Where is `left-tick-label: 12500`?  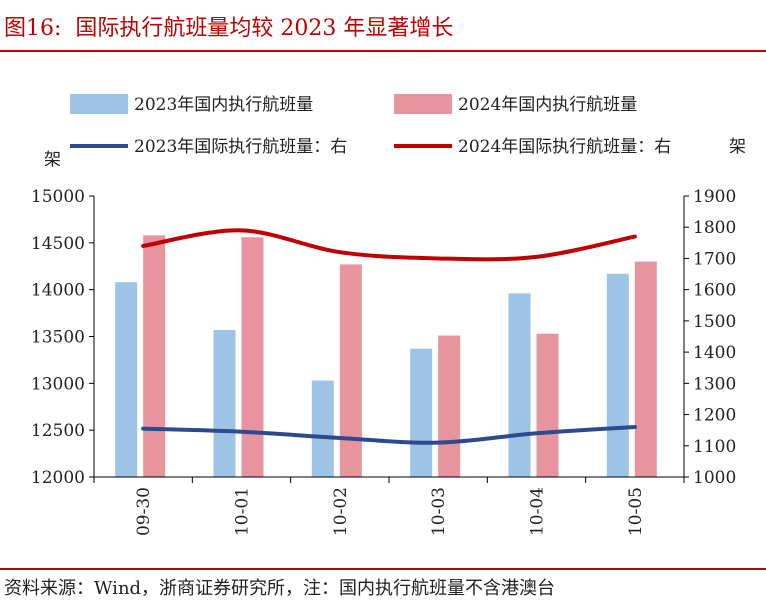
left-tick-label: 12500 is located at coordinates (58, 431).